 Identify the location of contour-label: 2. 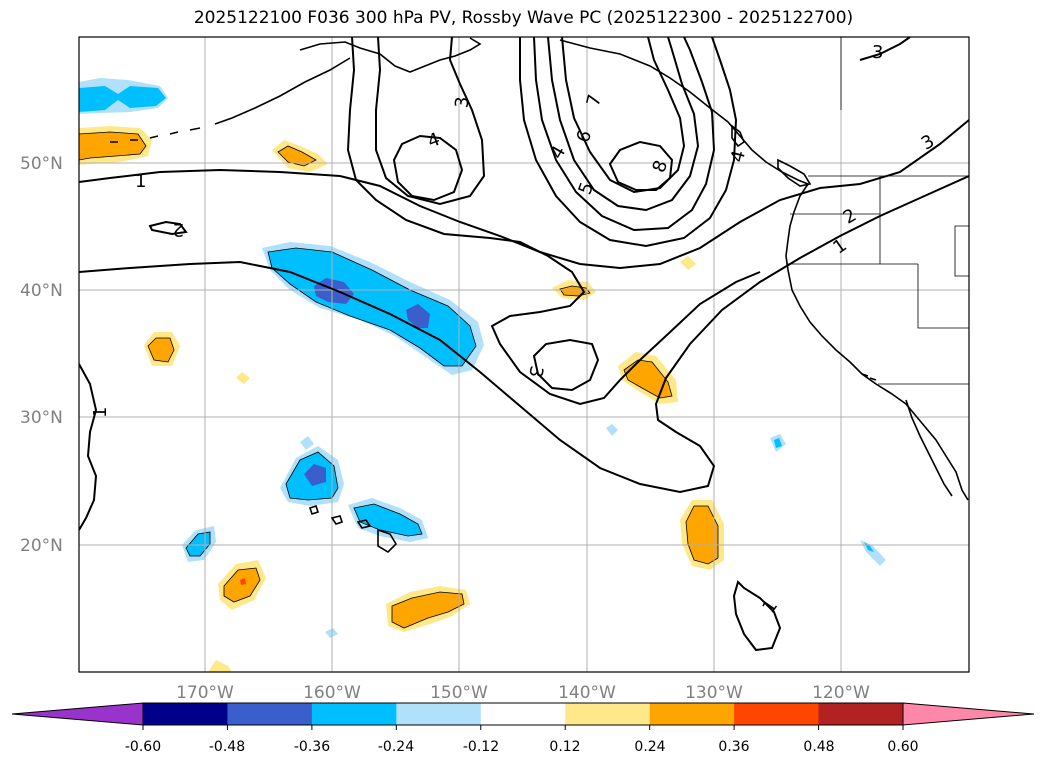
(178, 229).